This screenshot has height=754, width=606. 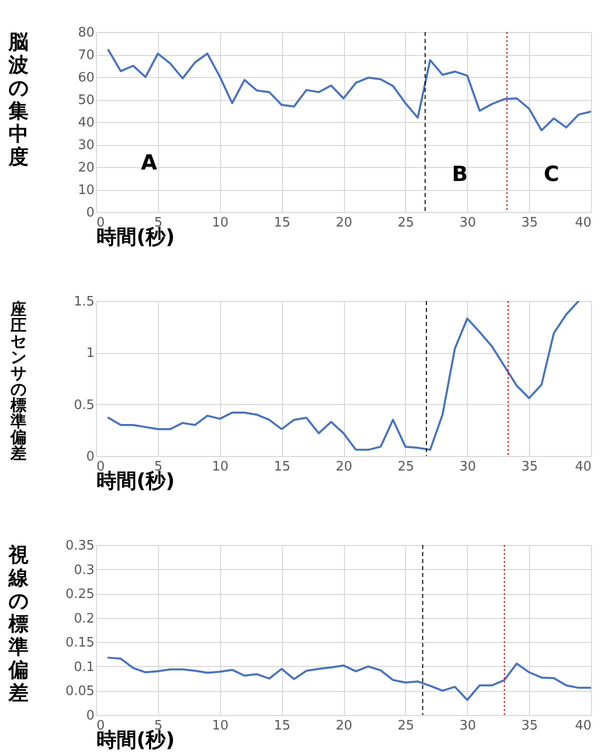 What do you see at coordinates (19, 623) in the screenshot?
I see `y-axis-title: 視線の標準偏差` at bounding box center [19, 623].